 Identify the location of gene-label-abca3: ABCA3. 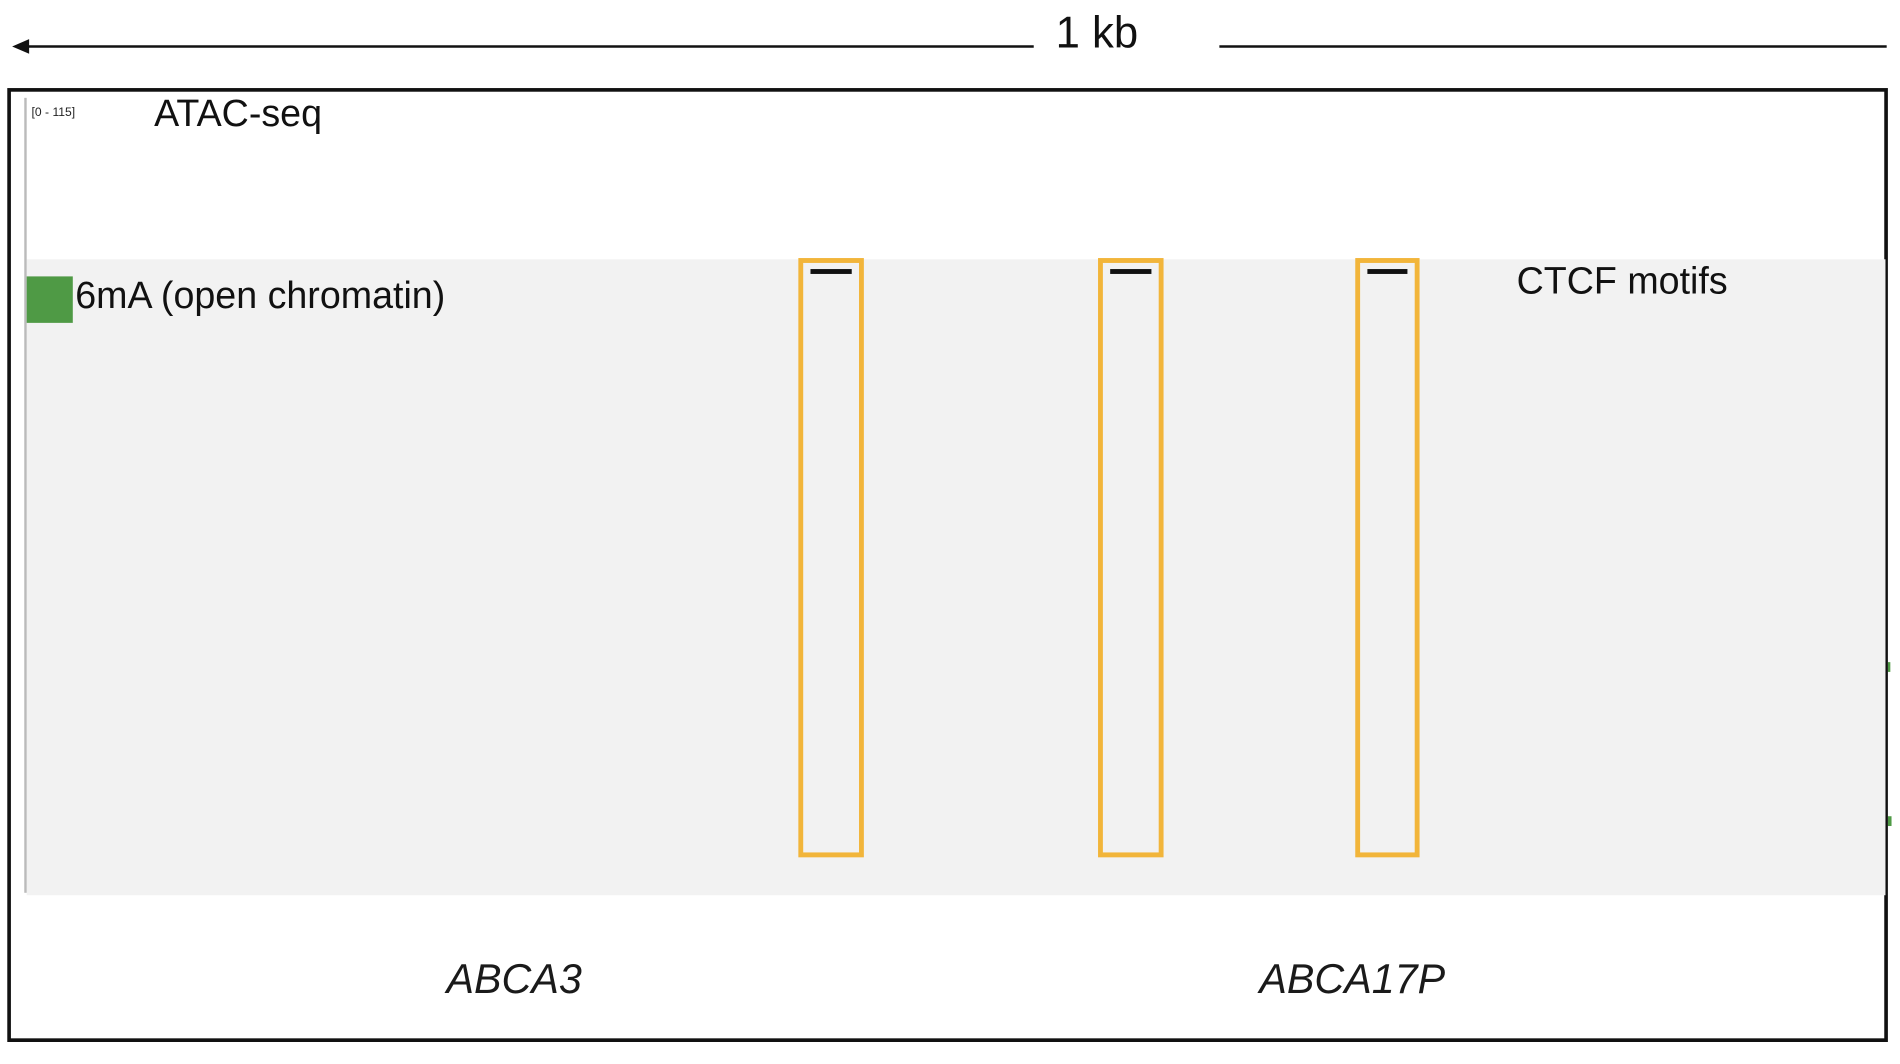
(514, 979).